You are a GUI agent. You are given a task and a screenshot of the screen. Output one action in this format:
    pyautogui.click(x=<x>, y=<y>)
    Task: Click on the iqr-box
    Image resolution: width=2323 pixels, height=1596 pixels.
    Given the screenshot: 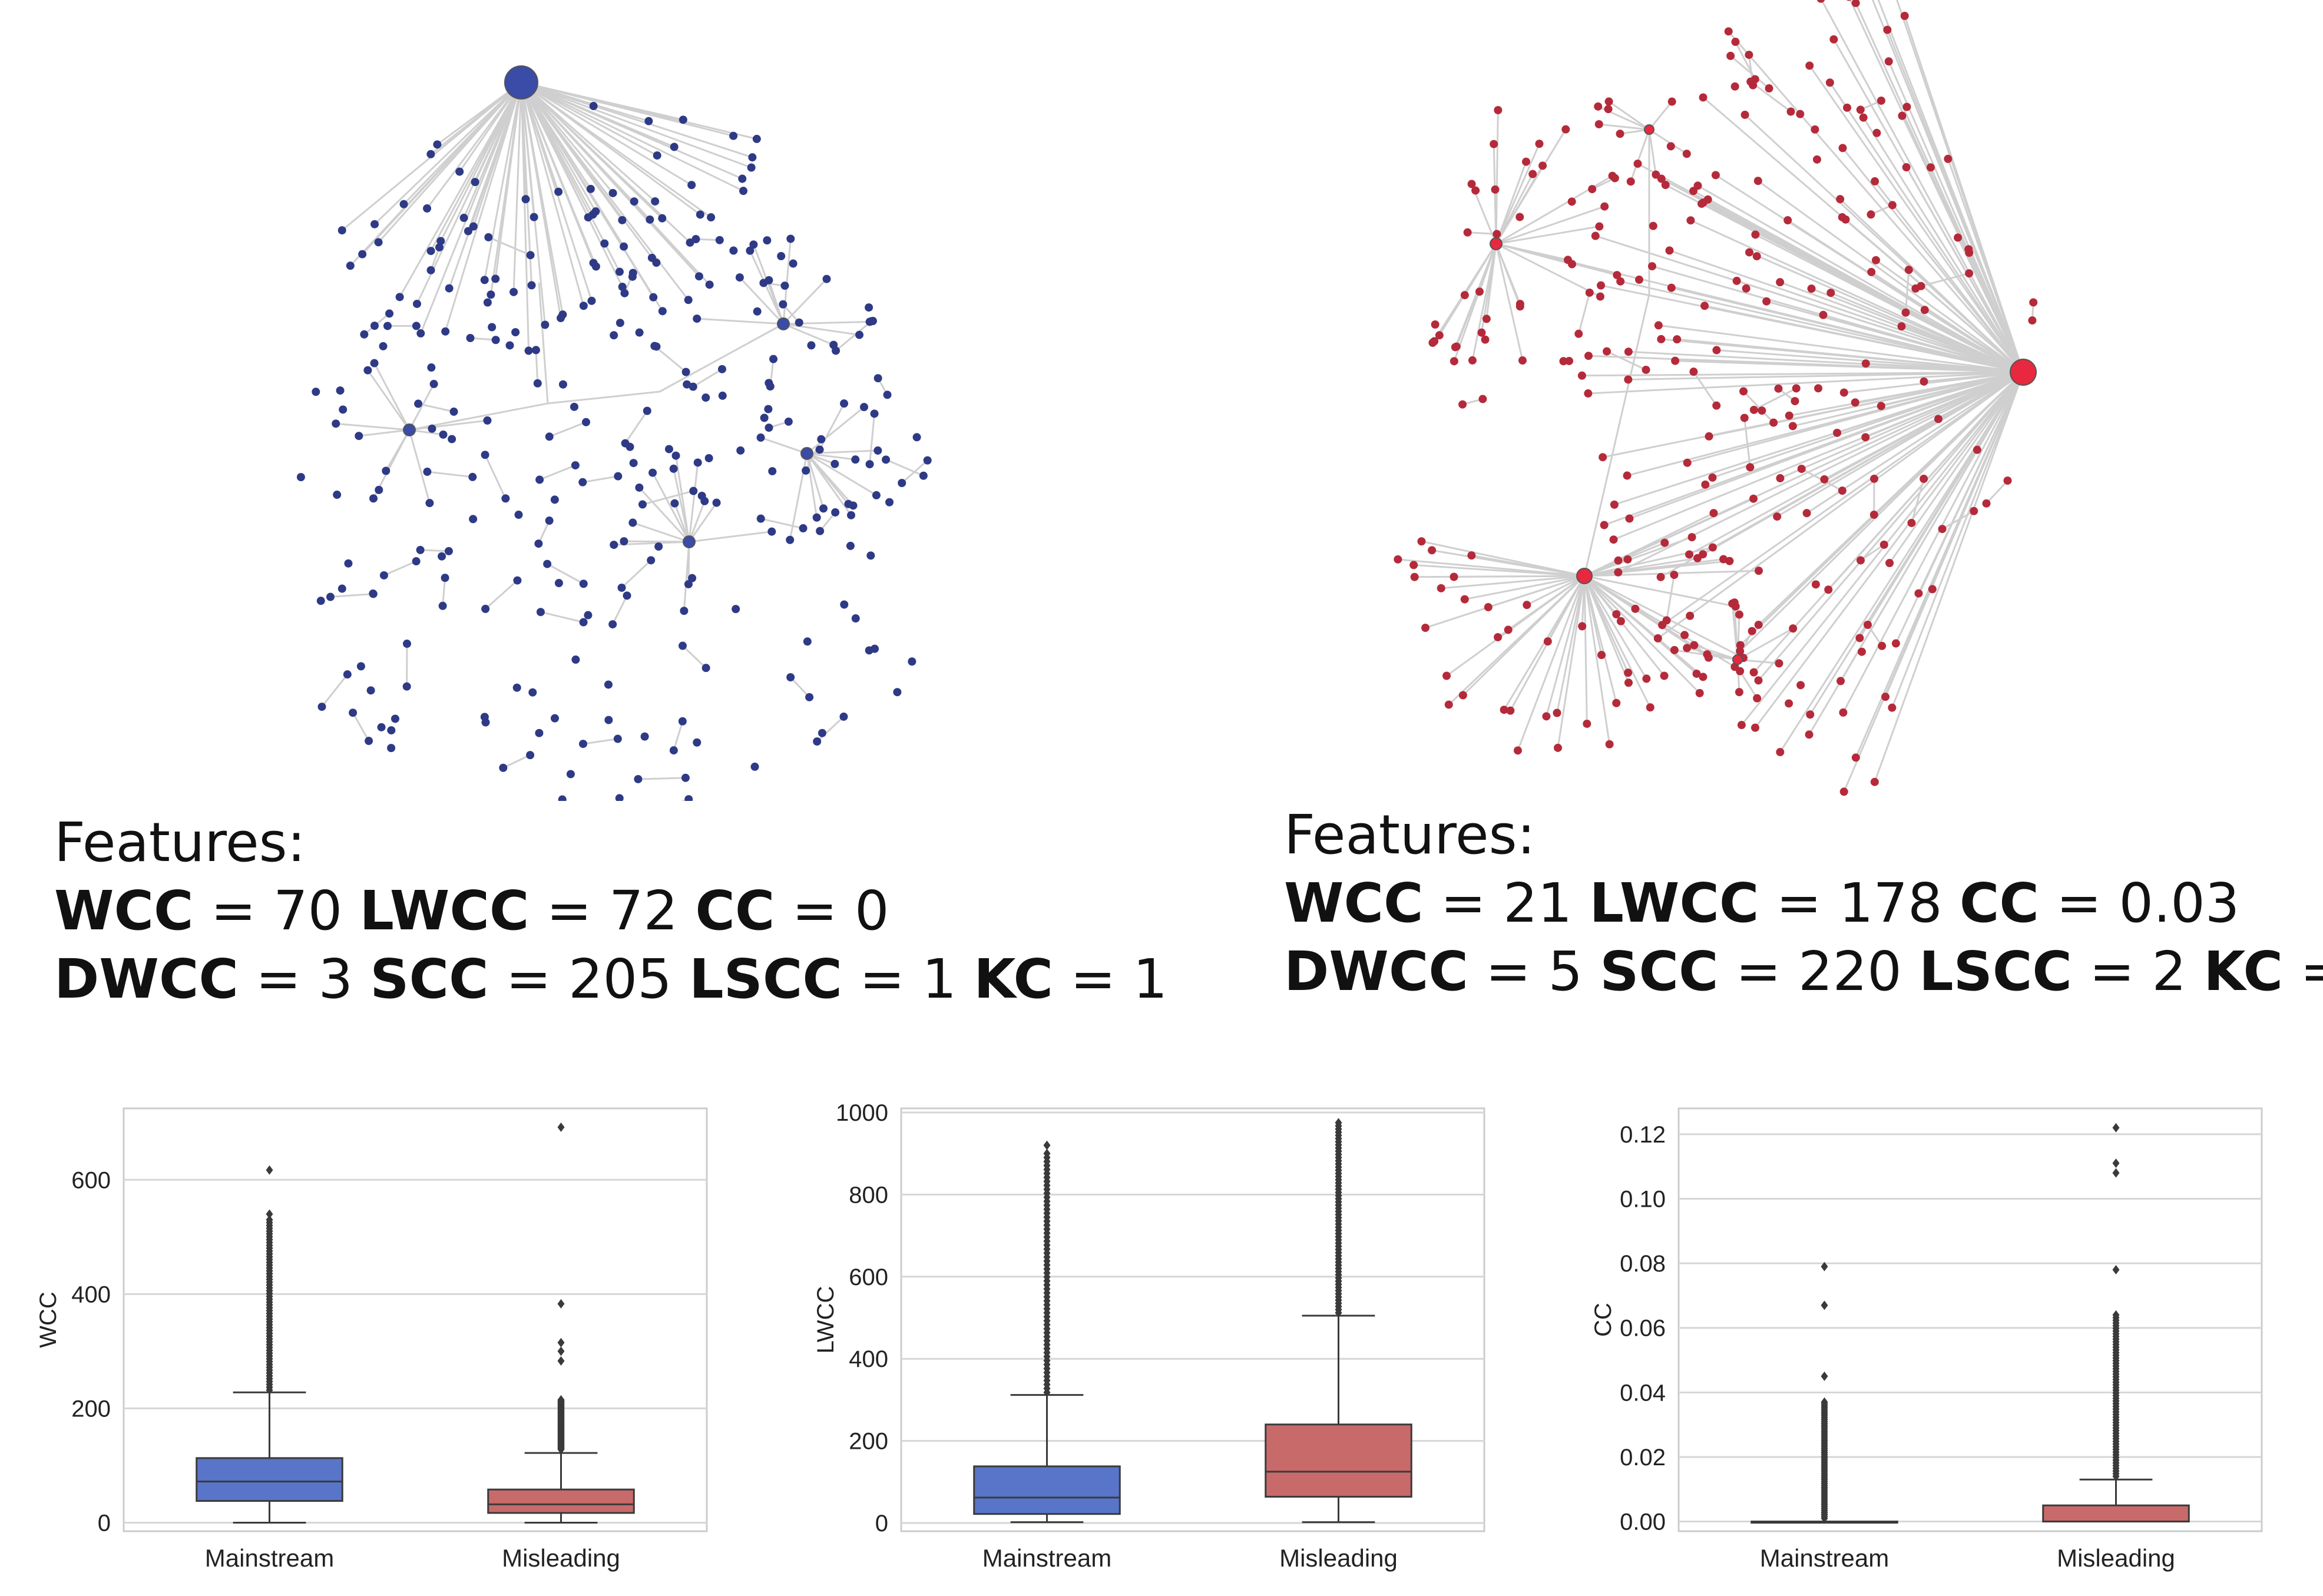 What is the action you would take?
    pyautogui.click(x=2116, y=1513)
    